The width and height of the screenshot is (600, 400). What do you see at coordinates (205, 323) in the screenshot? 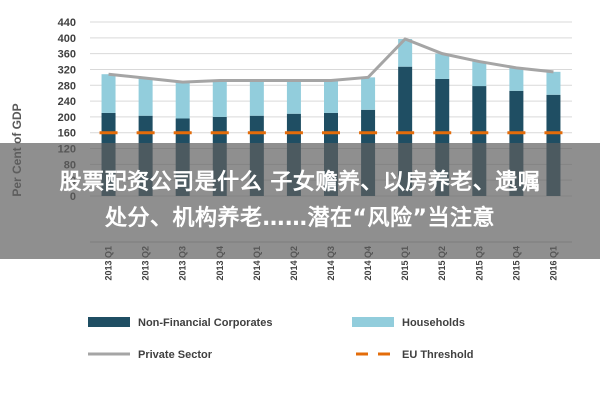
I see `legend-label: Non-Financial Corporates` at bounding box center [205, 323].